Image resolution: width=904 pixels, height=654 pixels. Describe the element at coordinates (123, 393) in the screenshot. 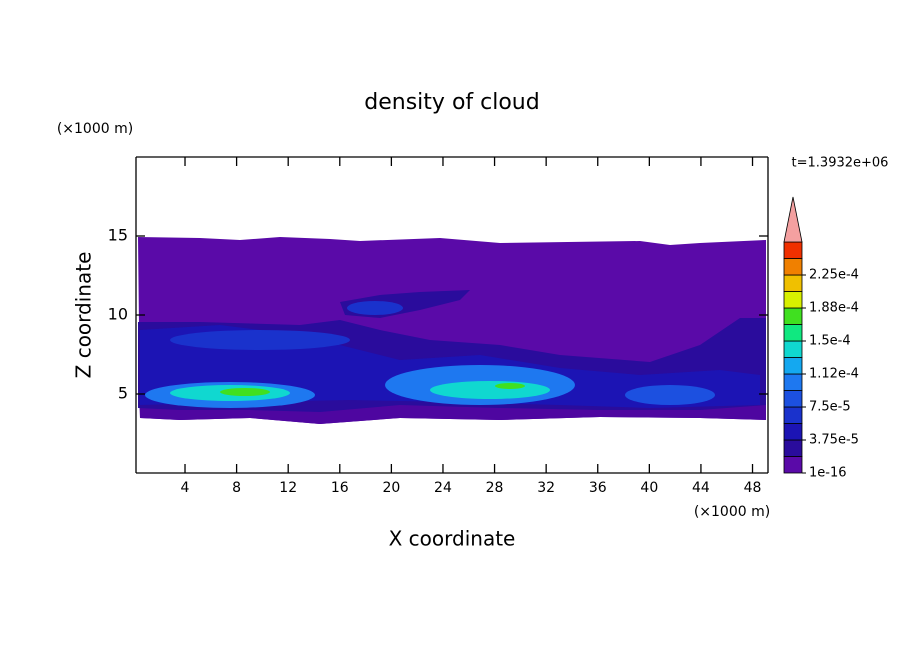

I see `y-tick-label: 5` at that location.